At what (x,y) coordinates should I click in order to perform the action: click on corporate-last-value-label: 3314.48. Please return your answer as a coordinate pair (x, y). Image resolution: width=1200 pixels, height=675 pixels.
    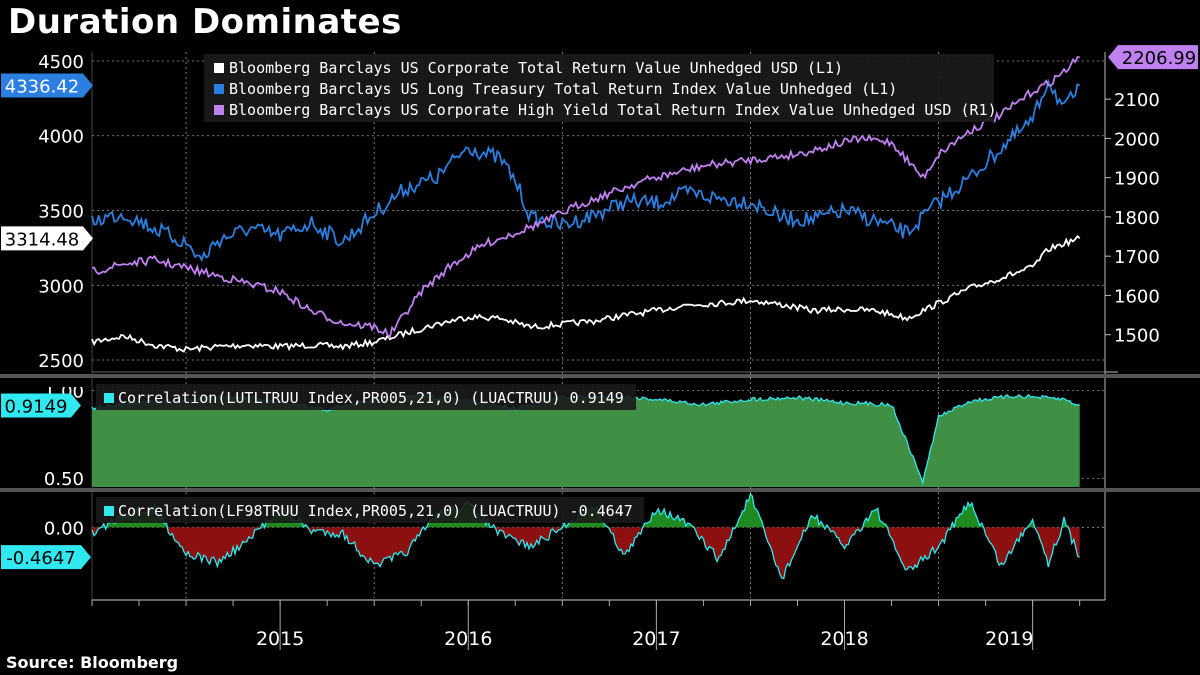
    Looking at the image, I should click on (42, 239).